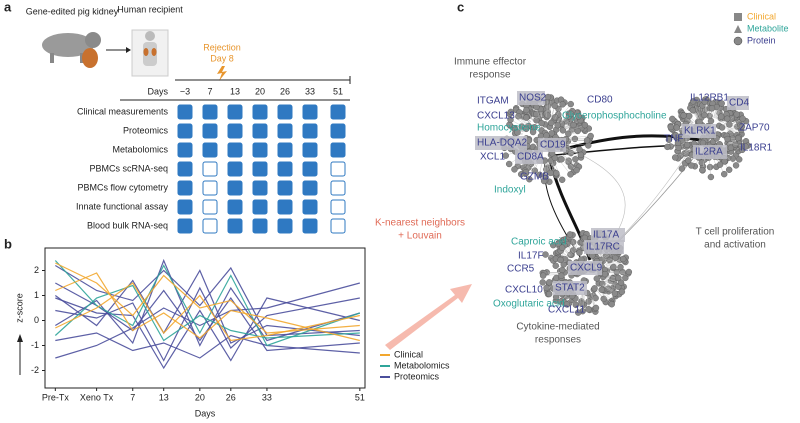 Image resolution: width=800 pixels, height=423 pixels. Describe the element at coordinates (19, 308) in the screenshot. I see `y-axis-label: z-score` at that location.